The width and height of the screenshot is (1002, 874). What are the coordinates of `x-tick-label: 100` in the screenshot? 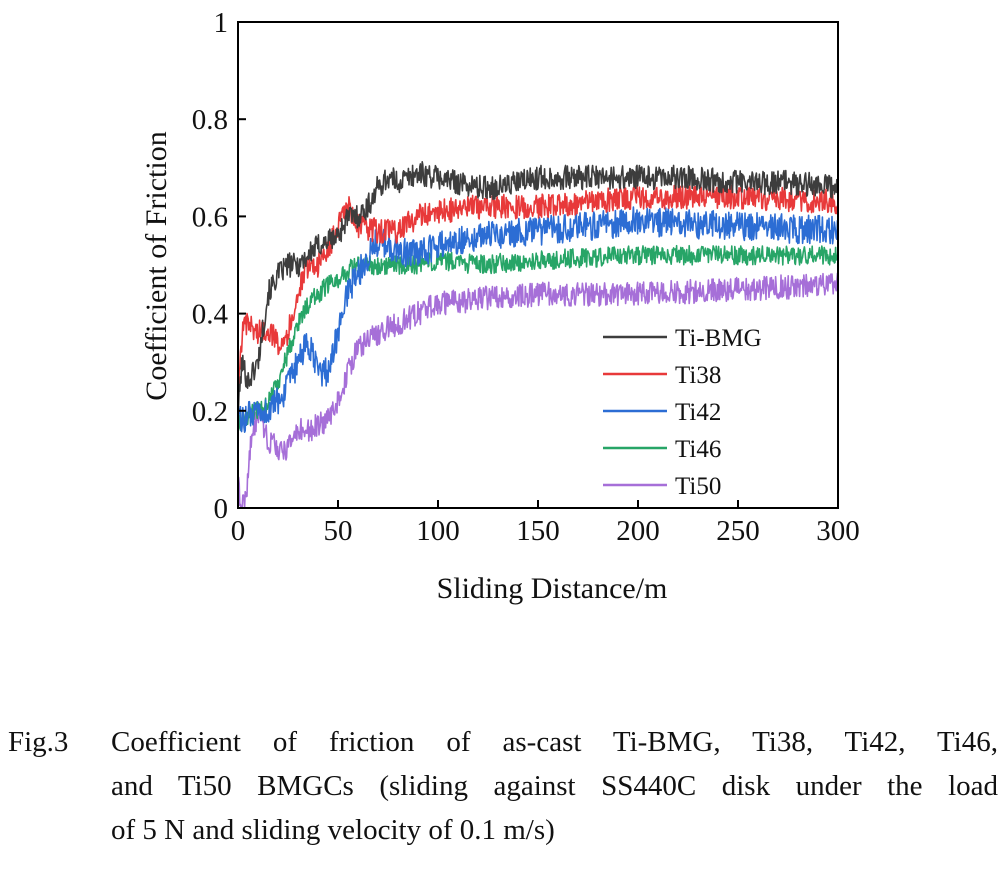 It's located at (438, 531).